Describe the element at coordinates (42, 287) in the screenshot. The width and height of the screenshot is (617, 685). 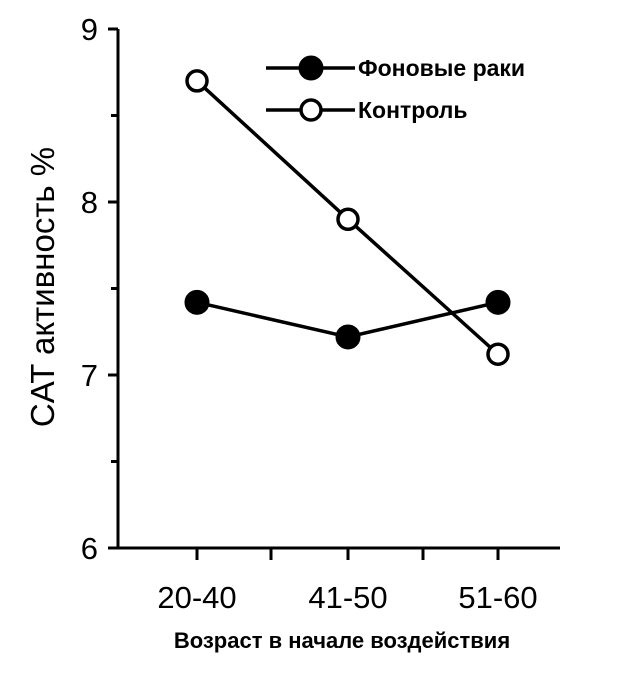
I see `y-axis-title: CAT активность %` at that location.